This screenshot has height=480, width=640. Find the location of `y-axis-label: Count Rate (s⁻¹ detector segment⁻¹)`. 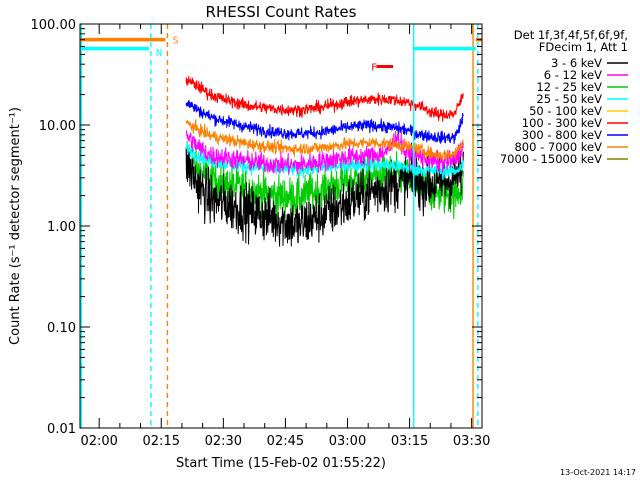

y-axis-label: Count Rate (s⁻¹ detector segment⁻¹) is located at coordinates (15, 226).